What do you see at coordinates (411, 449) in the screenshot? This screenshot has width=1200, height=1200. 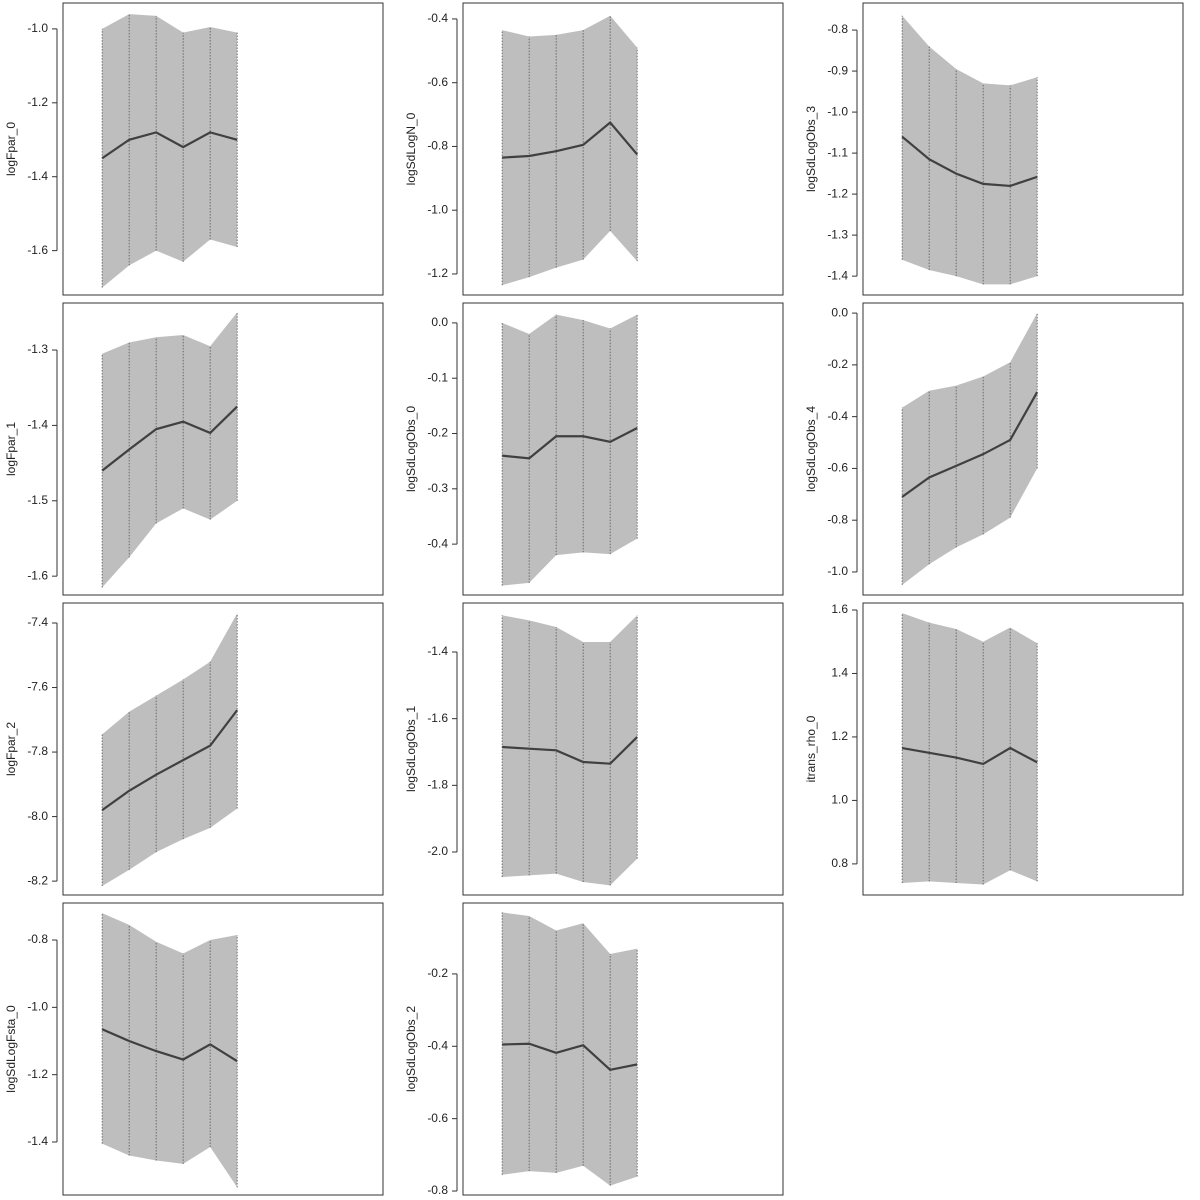 I see `y-axis-label: logSdLogObs_0` at bounding box center [411, 449].